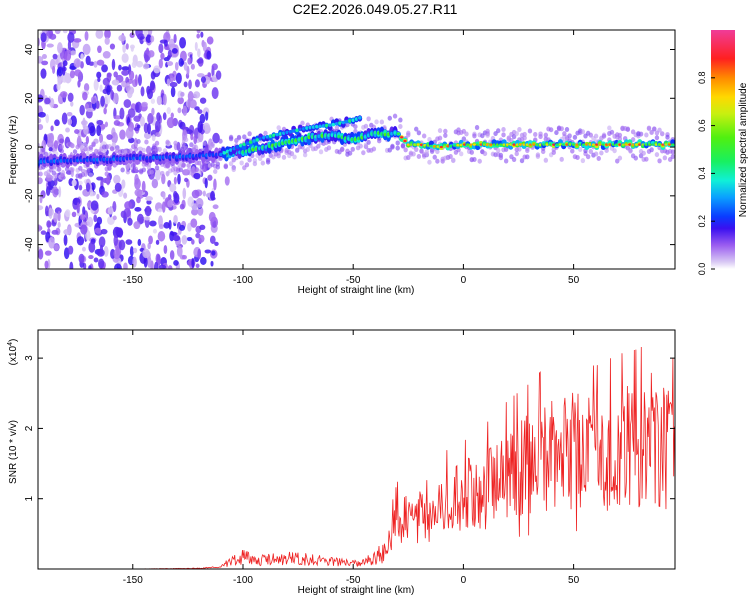 The width and height of the screenshot is (750, 600). Describe the element at coordinates (13, 352) in the screenshot. I see `snr-multiplier: (x104)` at that location.